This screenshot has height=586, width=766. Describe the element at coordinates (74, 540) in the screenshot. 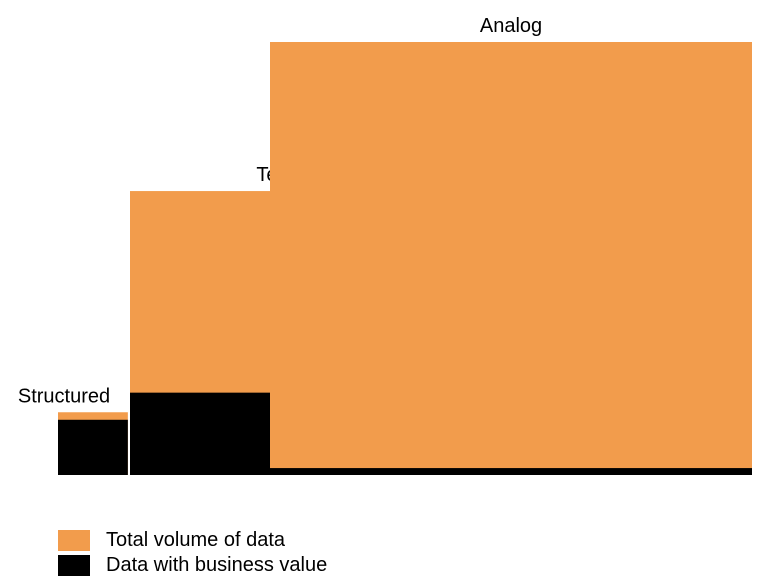

I see `total-volume-swatch` at that location.